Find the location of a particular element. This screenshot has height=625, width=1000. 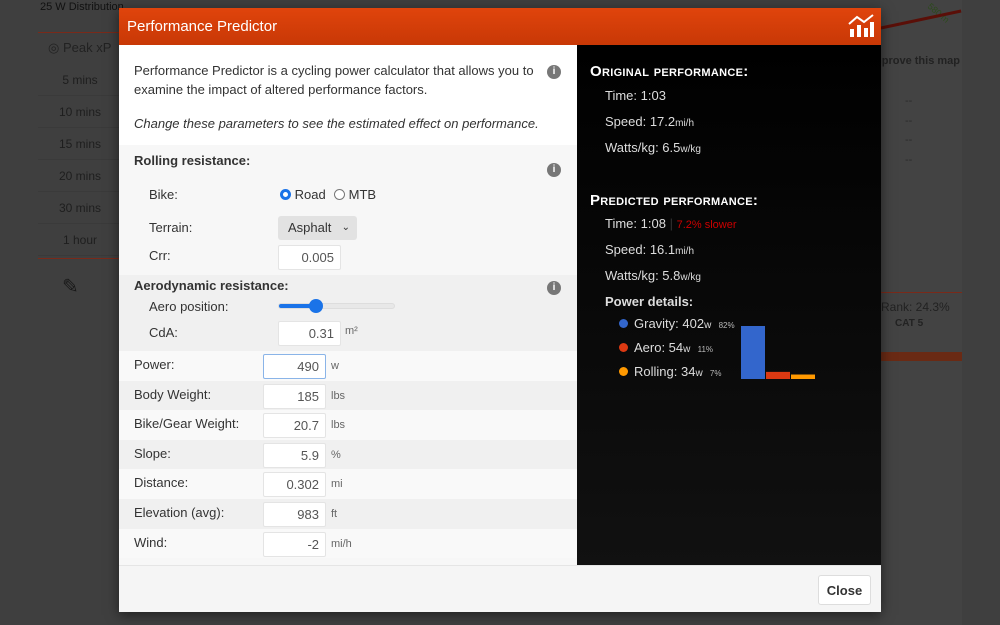

cda-label: CdA: is located at coordinates (163, 332).